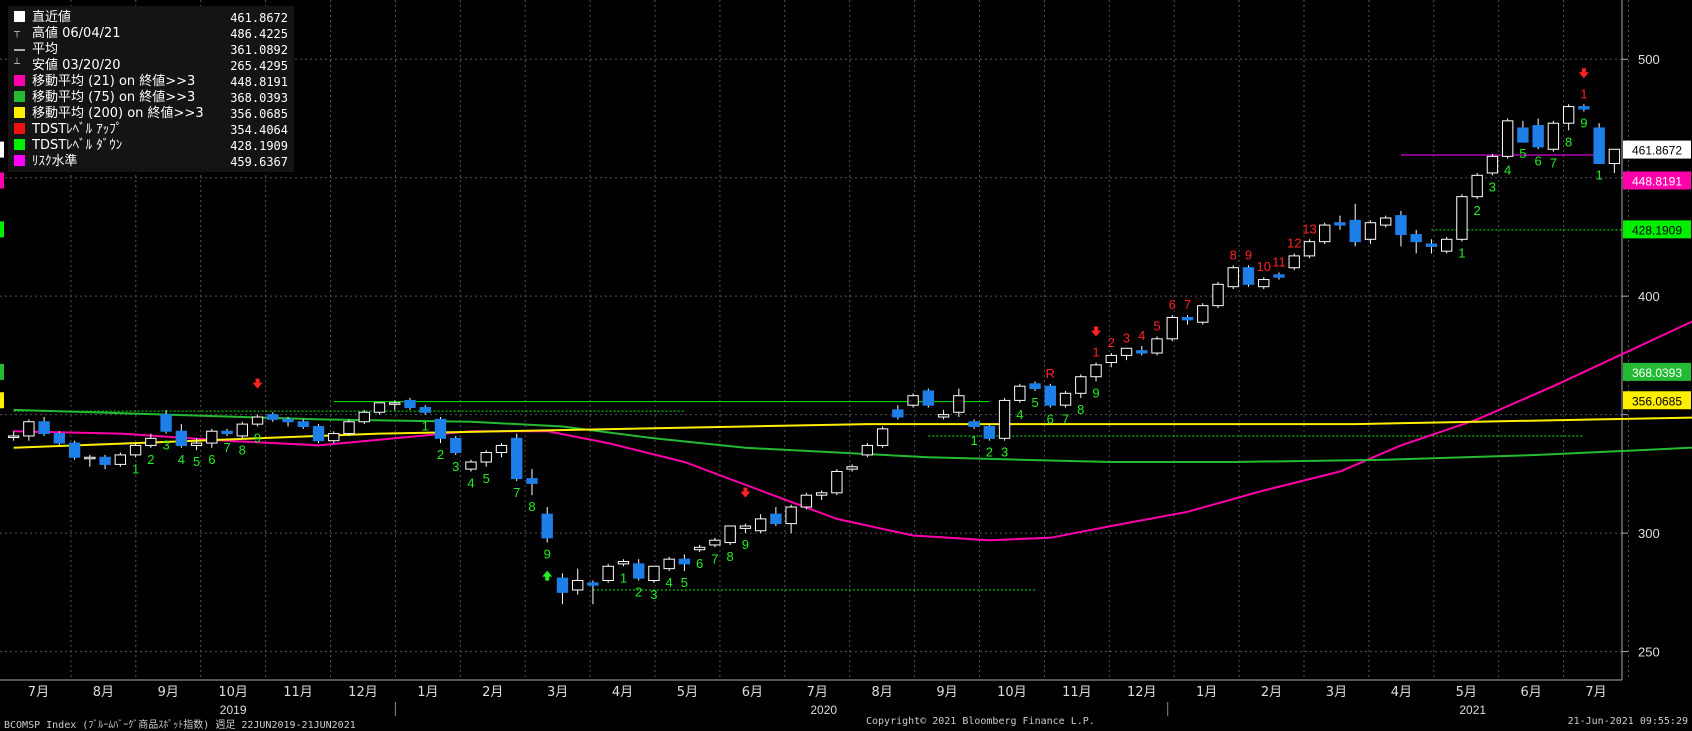  I want to click on td-sell-count: 5, so click(1156, 325).